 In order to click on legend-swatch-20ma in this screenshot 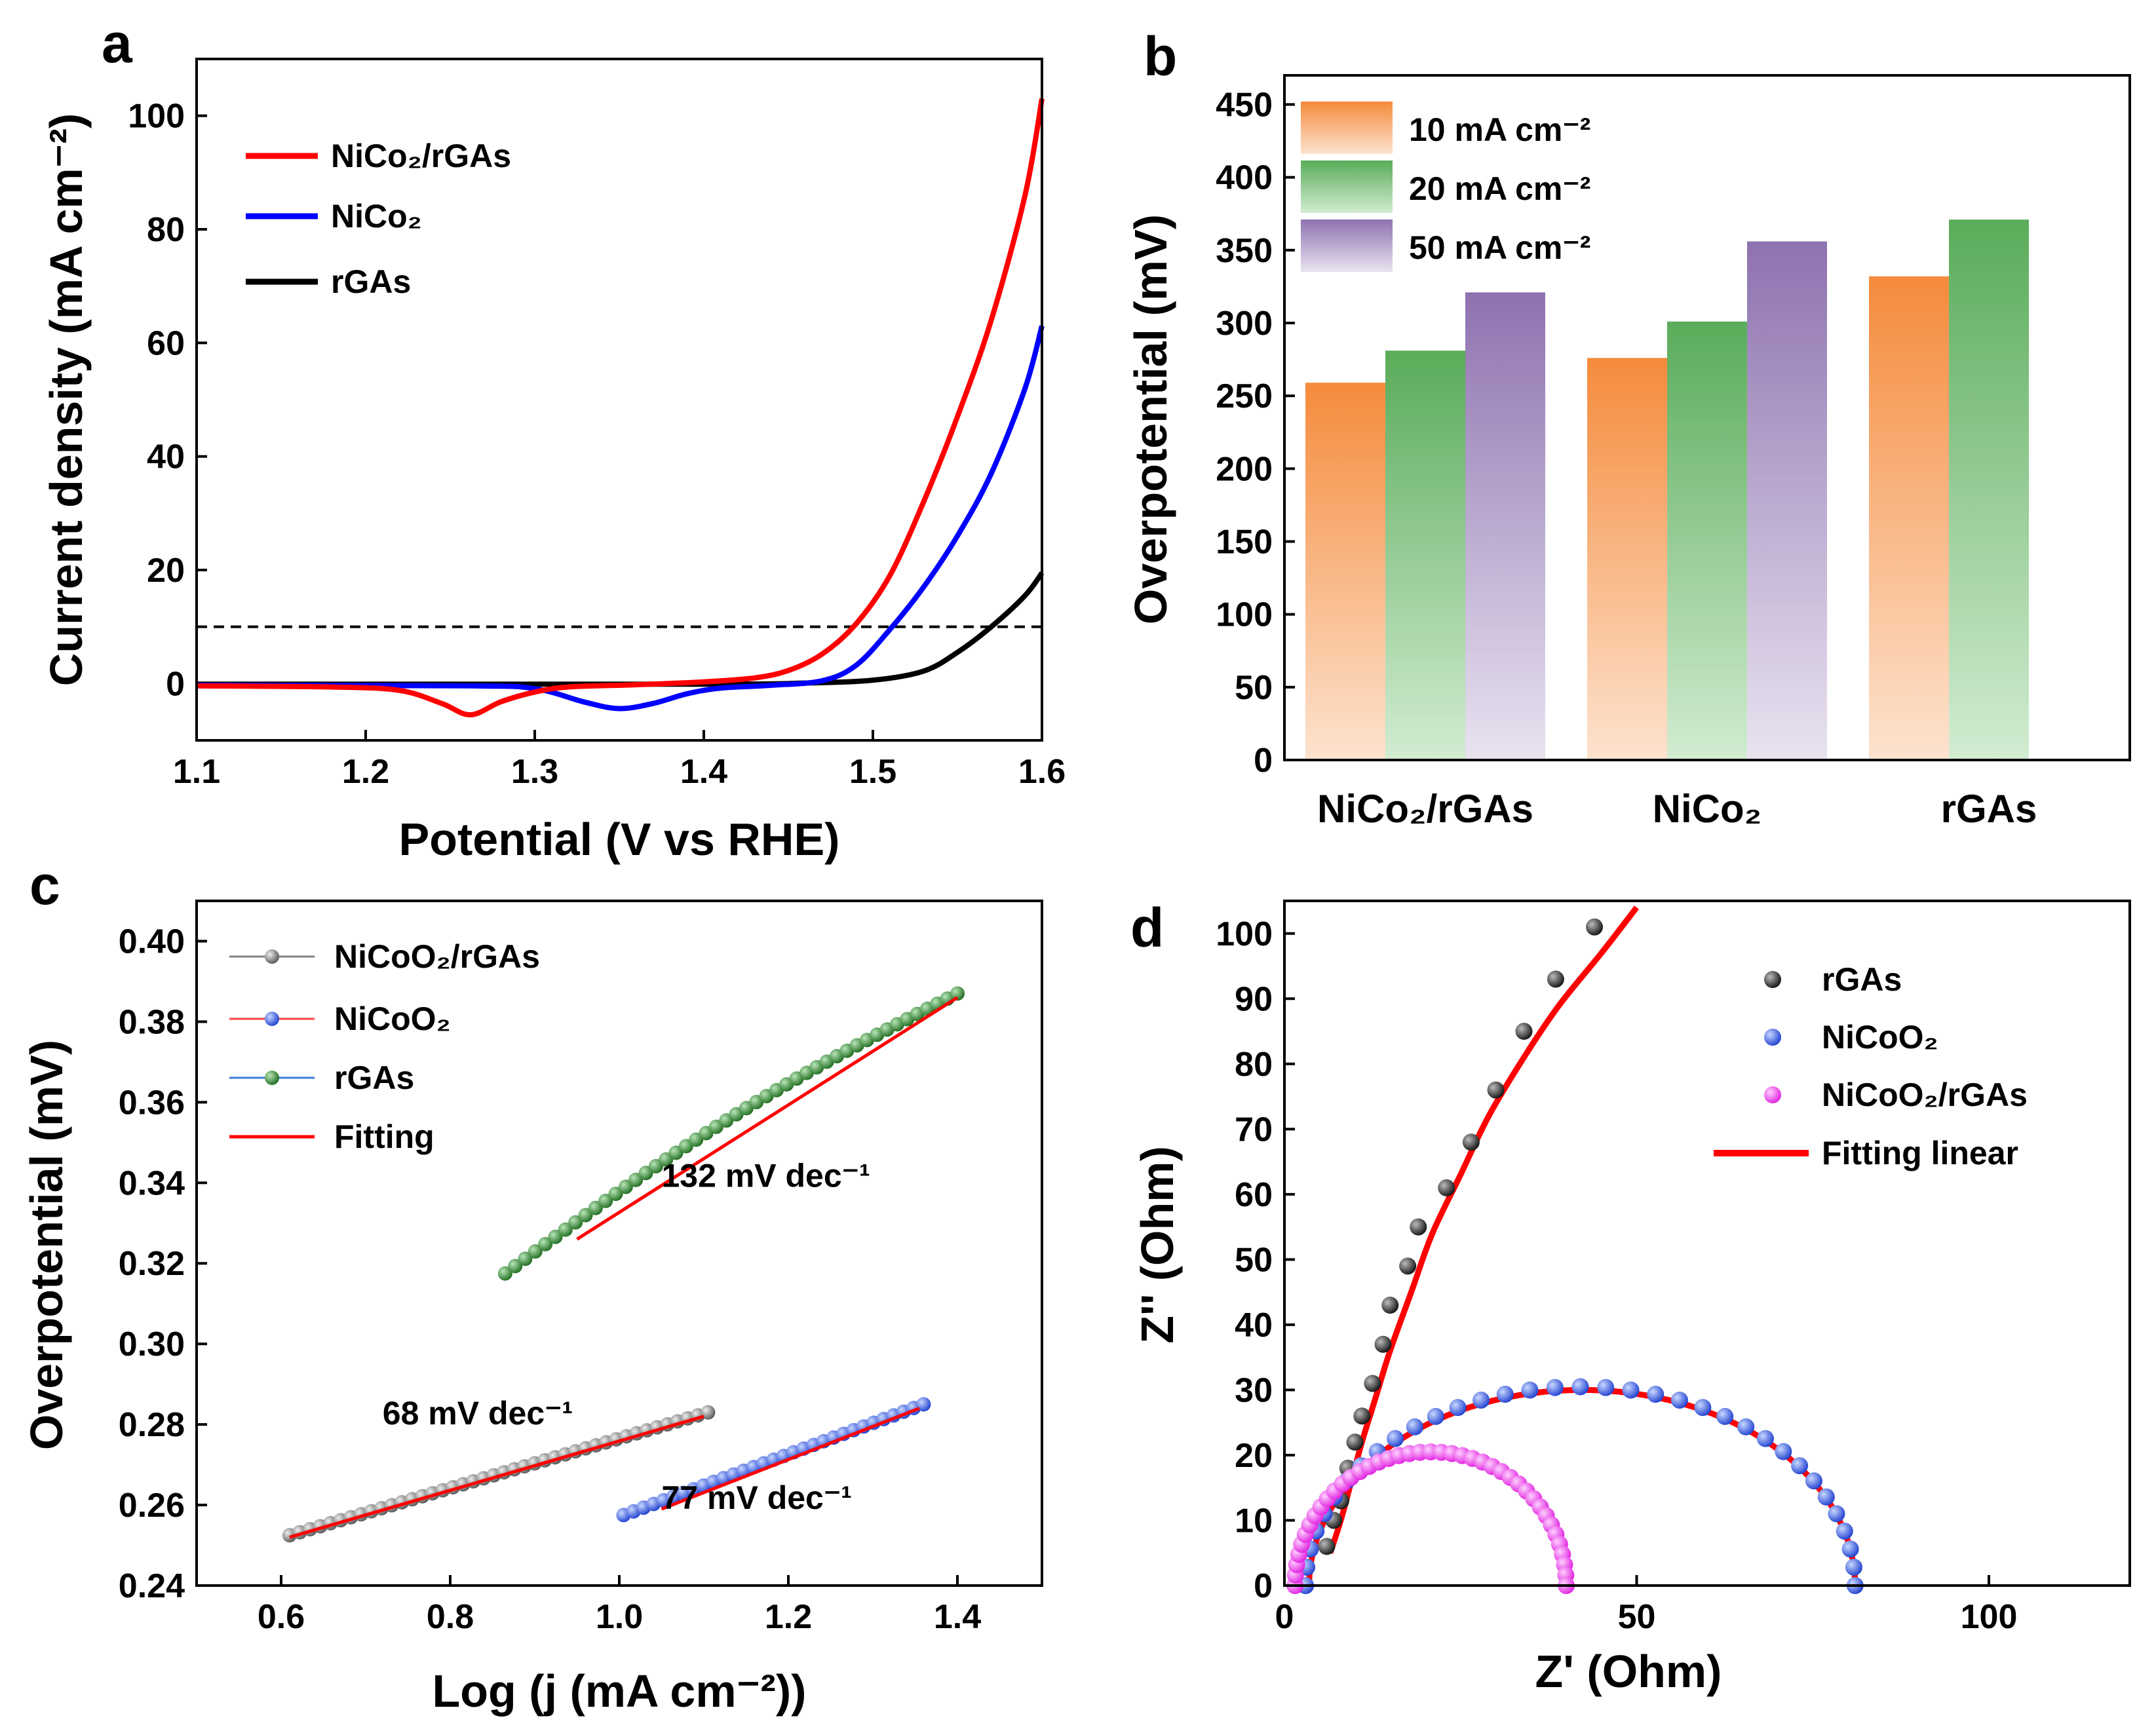, I will do `click(1347, 187)`.